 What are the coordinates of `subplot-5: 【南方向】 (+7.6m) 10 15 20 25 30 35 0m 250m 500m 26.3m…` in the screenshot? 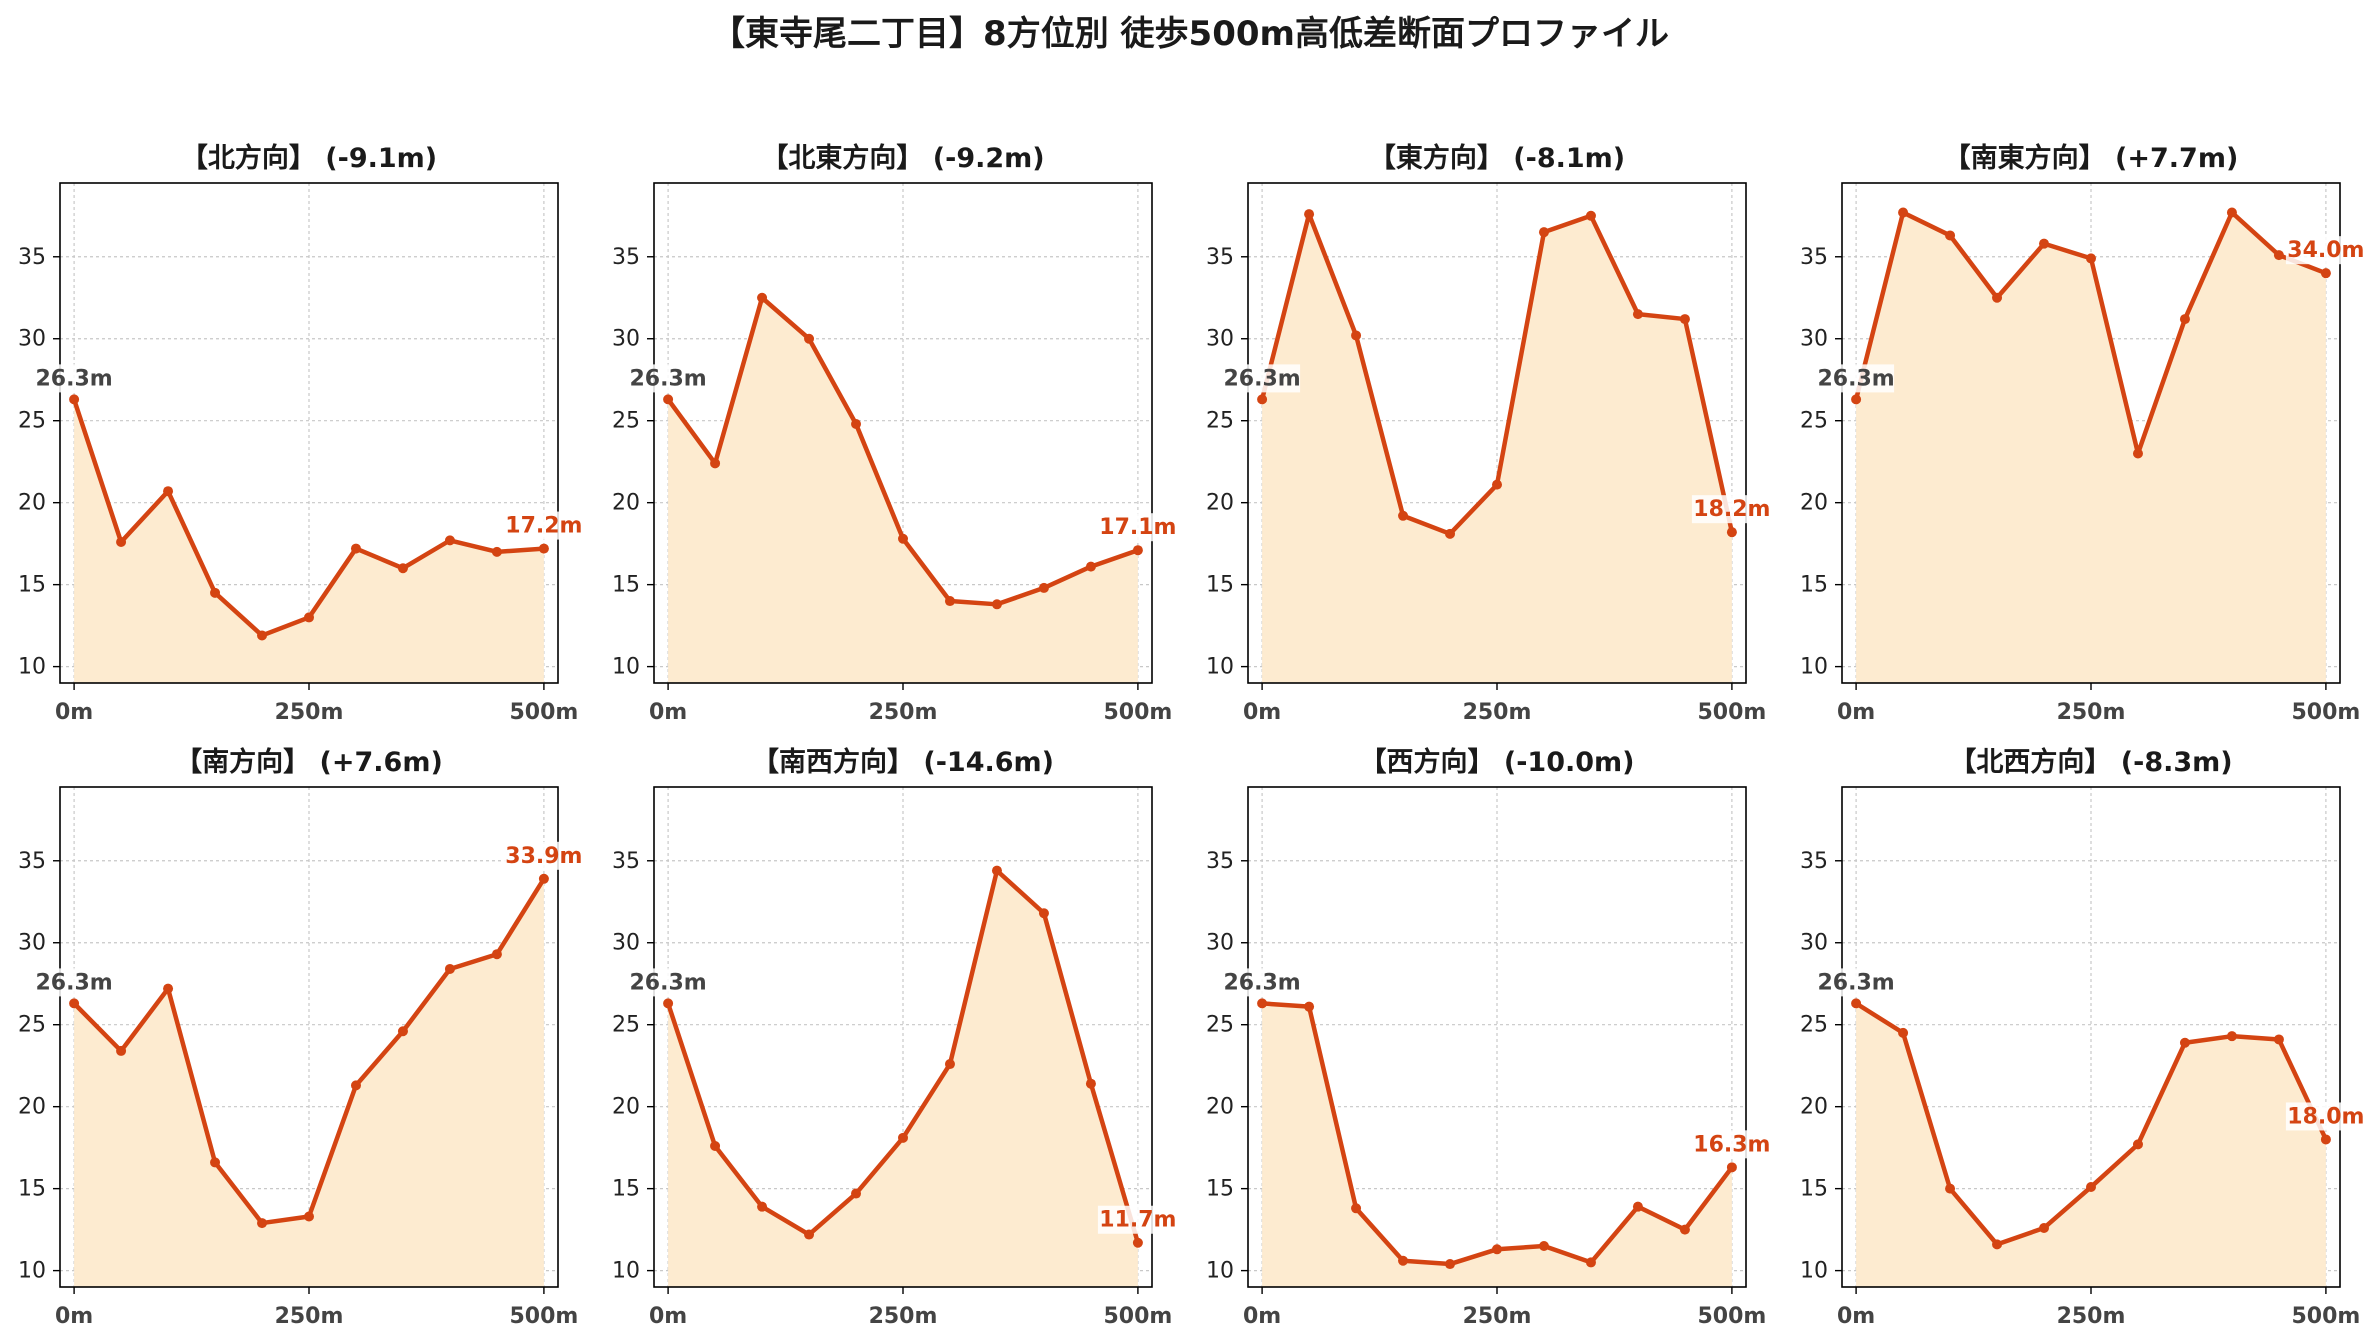 It's located at (301, 1037).